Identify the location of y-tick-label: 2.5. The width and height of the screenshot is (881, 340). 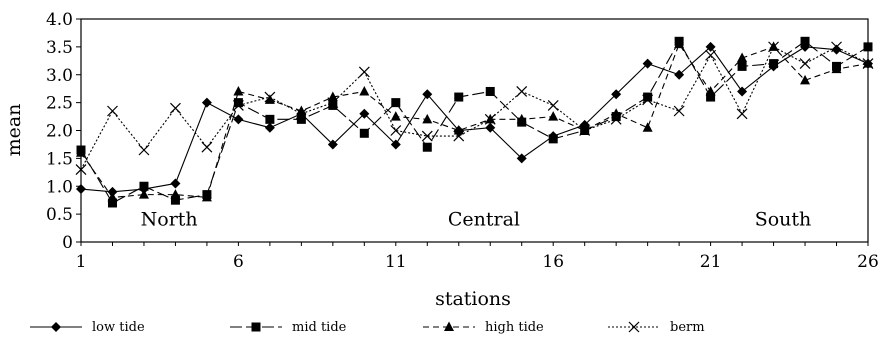
(59, 104).